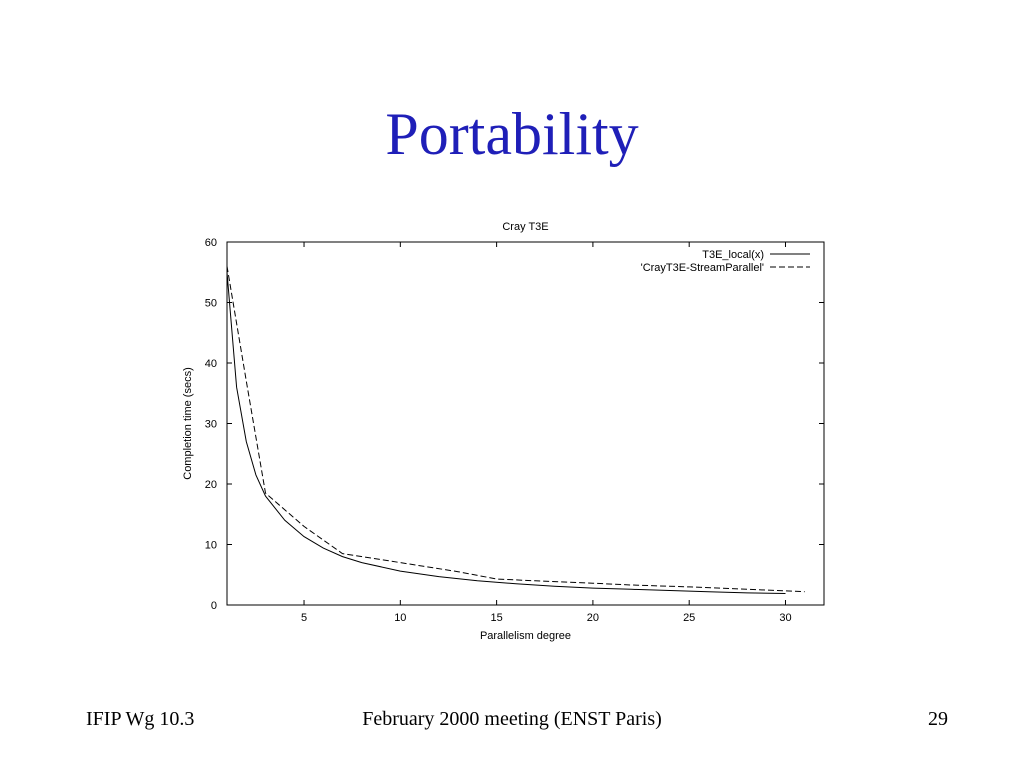  What do you see at coordinates (689, 618) in the screenshot?
I see `x-tick-label: 25` at bounding box center [689, 618].